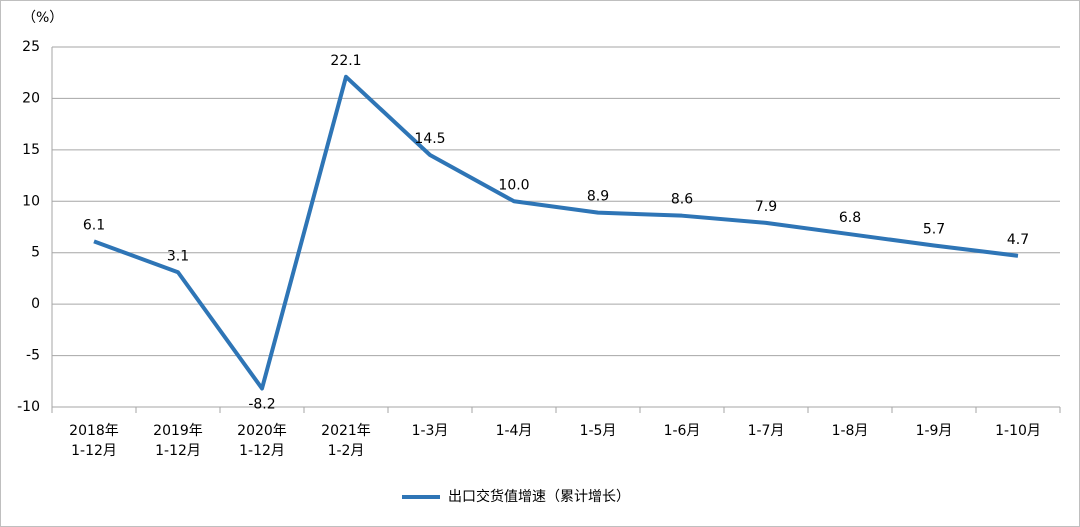  I want to click on data-label: -8.2, so click(261, 404).